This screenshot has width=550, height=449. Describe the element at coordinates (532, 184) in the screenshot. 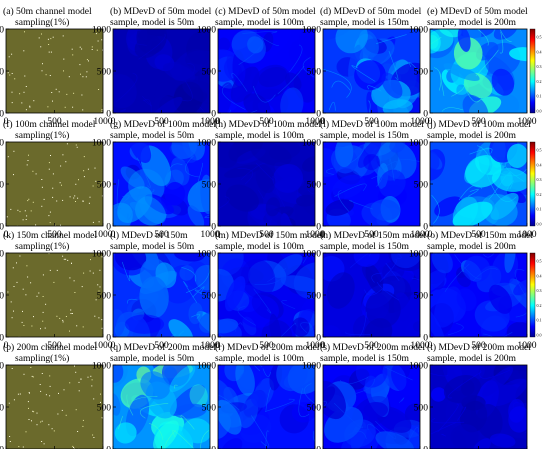

I see `colorbar-gradient` at that location.